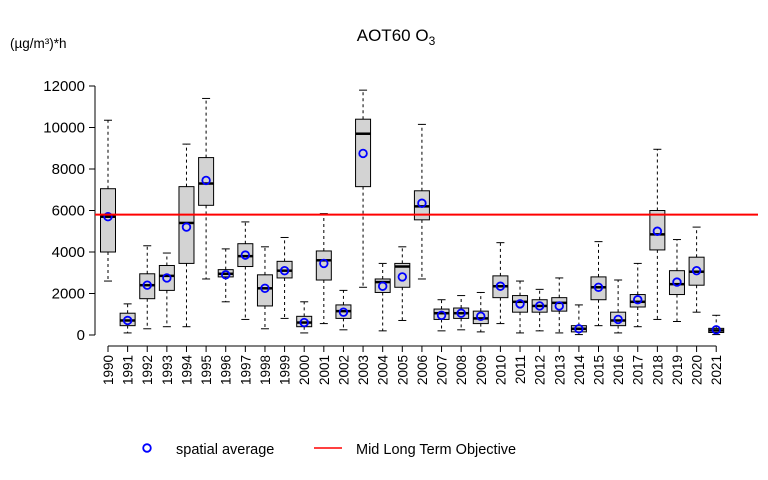  I want to click on iqr-box-2003, so click(363, 153).